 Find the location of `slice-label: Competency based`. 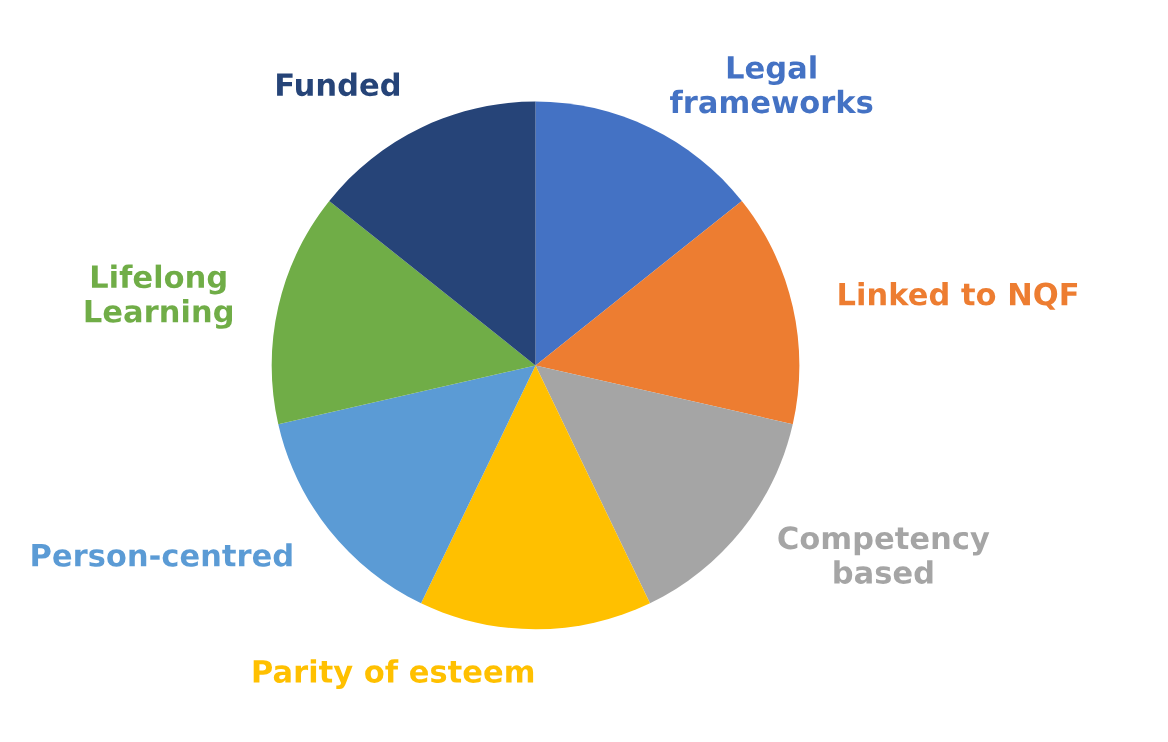

slice-label: Competency based is located at coordinates (884, 555).